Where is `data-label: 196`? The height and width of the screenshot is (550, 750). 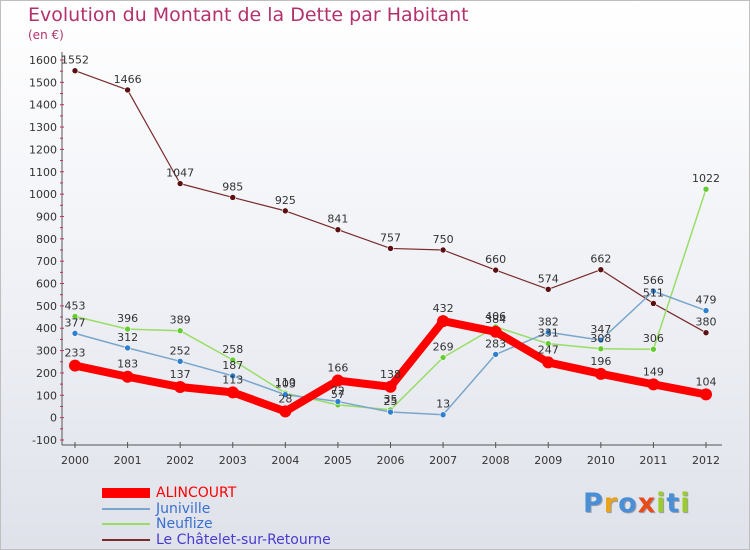 data-label: 196 is located at coordinates (600, 361).